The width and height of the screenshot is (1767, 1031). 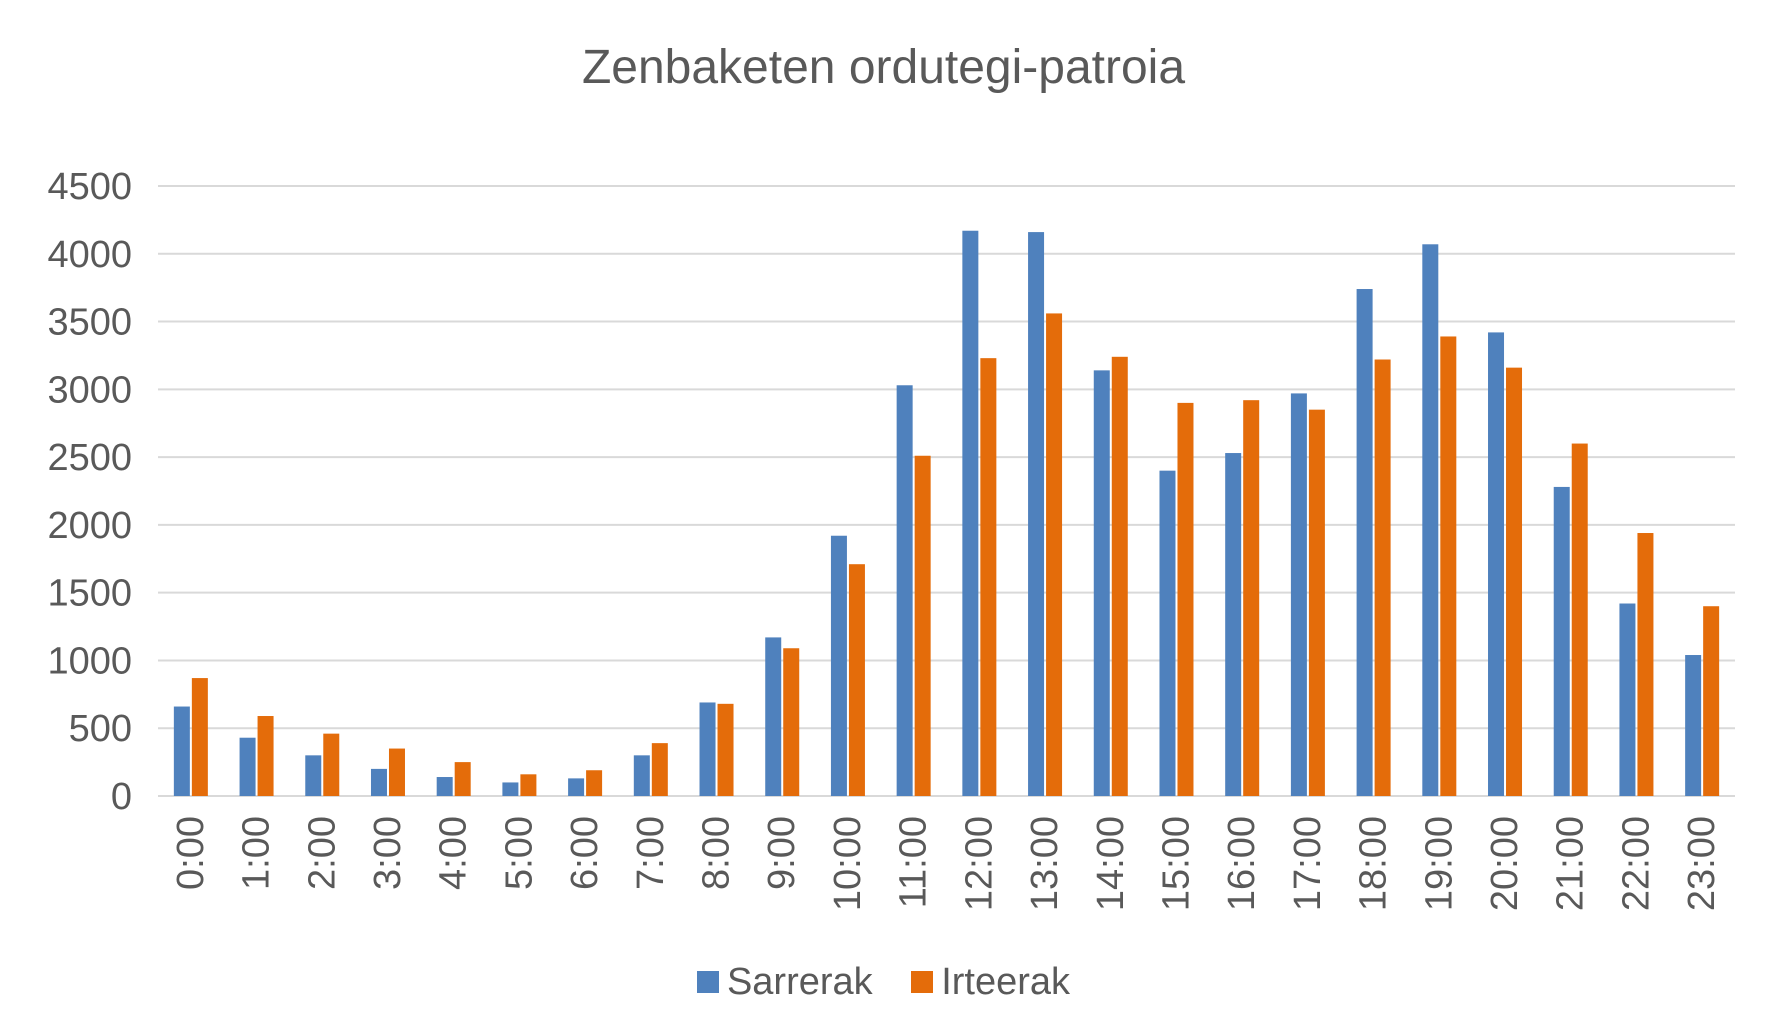 I want to click on legend-label-sarrerak: Sarrerak, so click(x=799, y=981).